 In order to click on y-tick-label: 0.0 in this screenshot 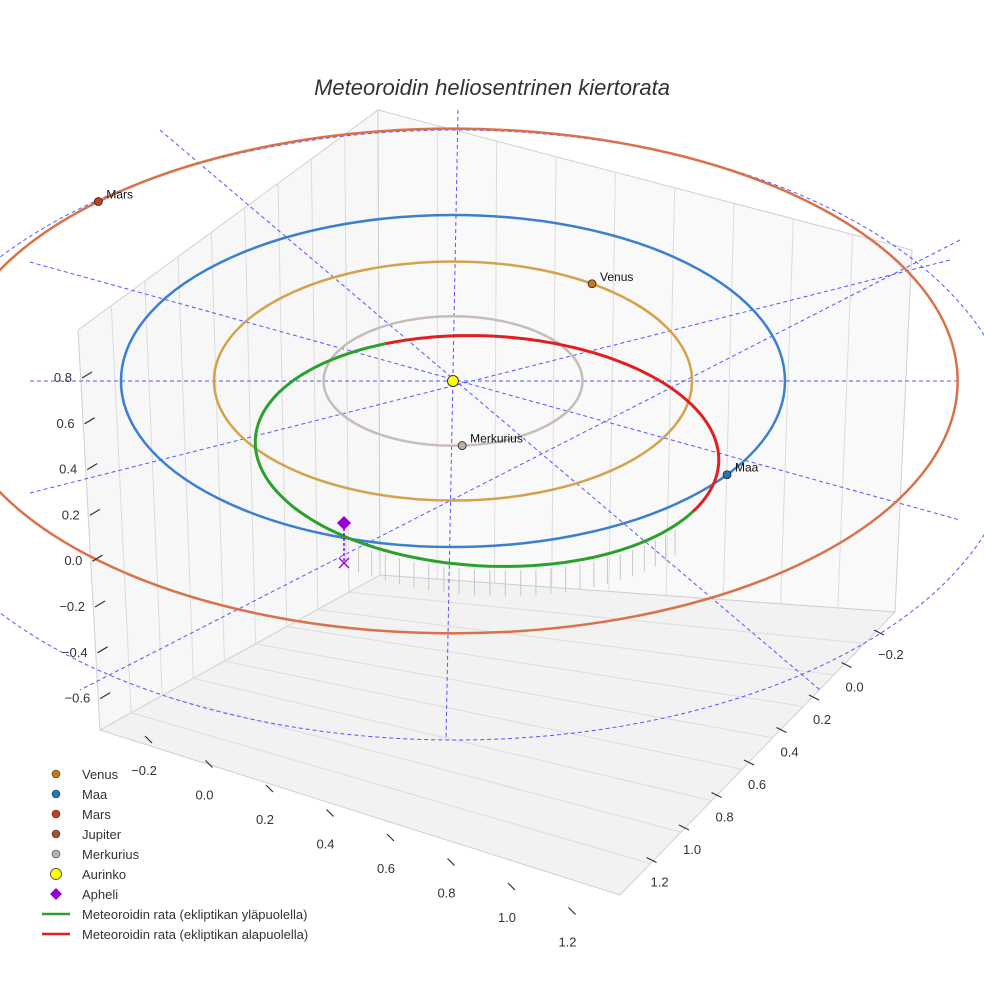, I will do `click(855, 687)`.